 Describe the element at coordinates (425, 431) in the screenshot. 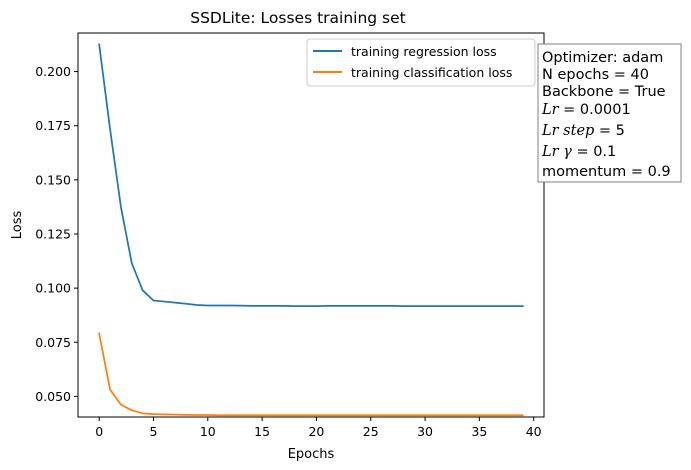

I see `x-tick-label: 30` at that location.